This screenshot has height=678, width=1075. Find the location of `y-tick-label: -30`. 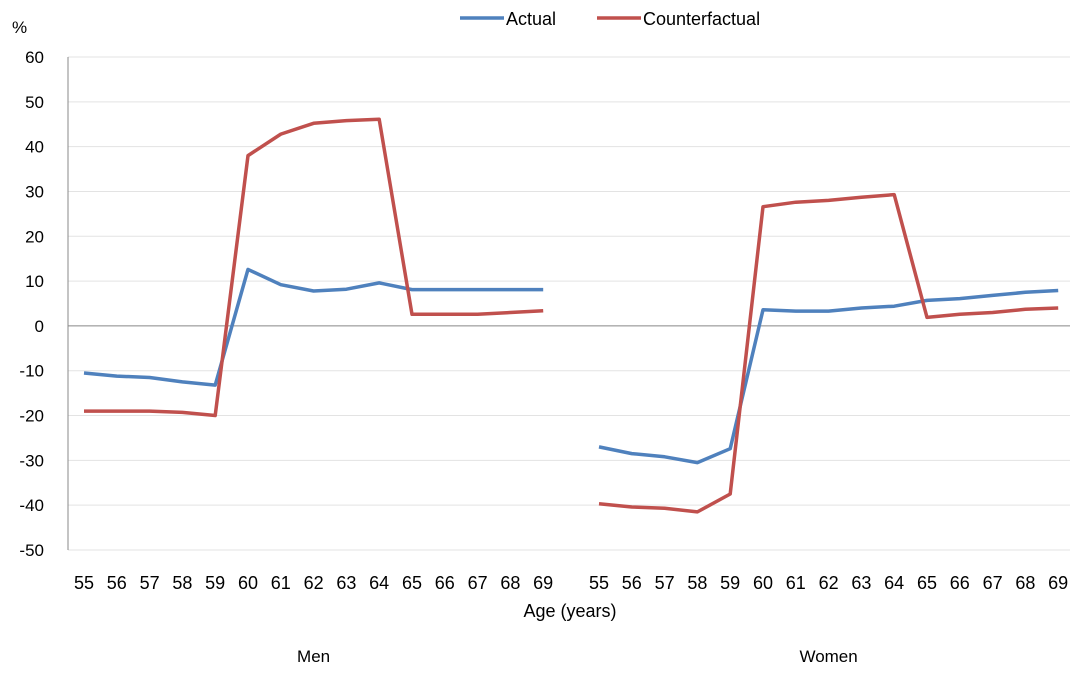

y-tick-label: -30 is located at coordinates (31, 460).